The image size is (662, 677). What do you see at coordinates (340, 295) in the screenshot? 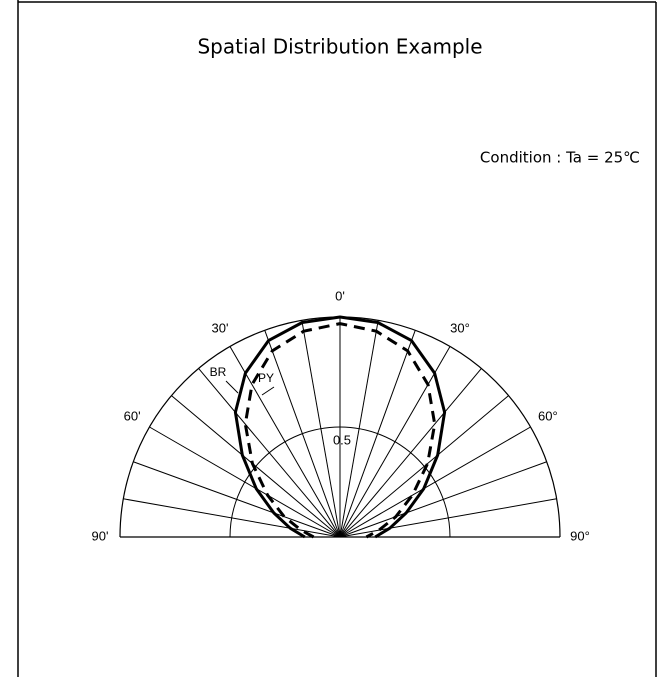
I see `angle-tick-label: 0'` at bounding box center [340, 295].